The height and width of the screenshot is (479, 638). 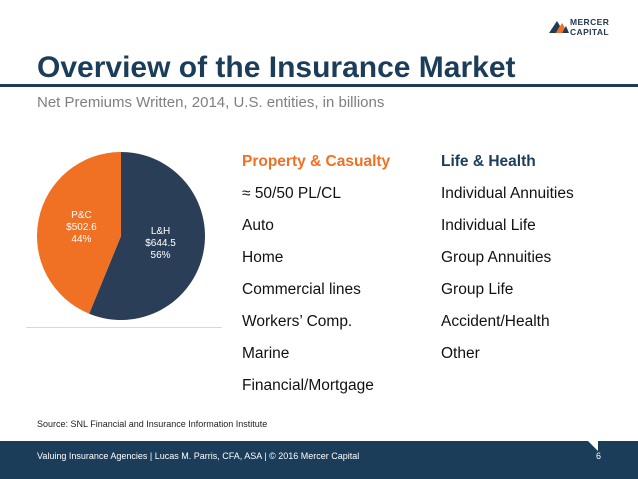 What do you see at coordinates (124, 327) in the screenshot?
I see `pie-baseline` at bounding box center [124, 327].